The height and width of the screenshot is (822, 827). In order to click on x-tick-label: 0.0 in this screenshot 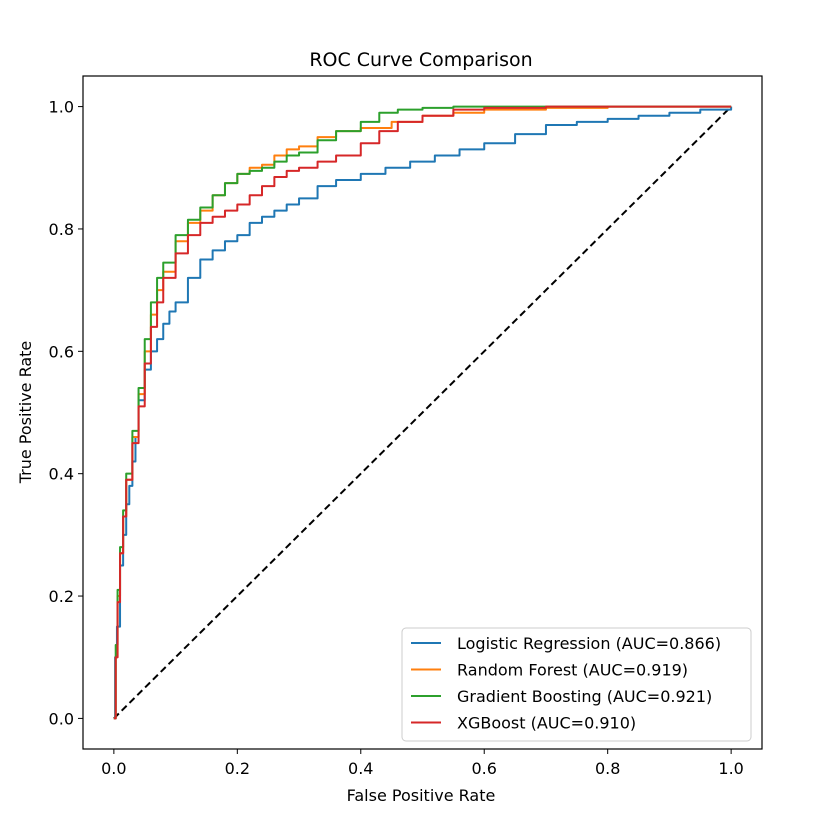, I will do `click(113, 768)`.